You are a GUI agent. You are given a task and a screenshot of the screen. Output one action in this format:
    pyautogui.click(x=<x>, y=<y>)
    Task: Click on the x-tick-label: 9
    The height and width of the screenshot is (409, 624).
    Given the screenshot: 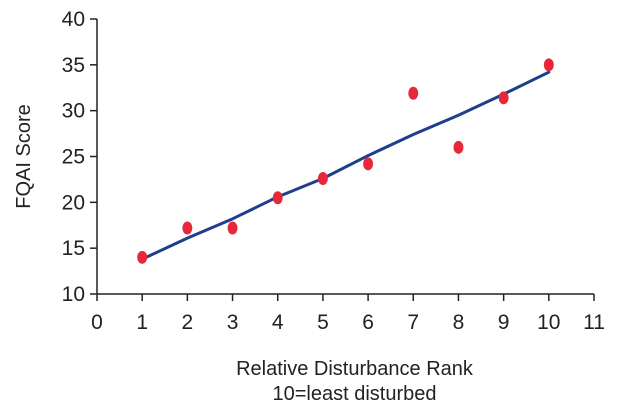 What is the action you would take?
    pyautogui.click(x=504, y=322)
    